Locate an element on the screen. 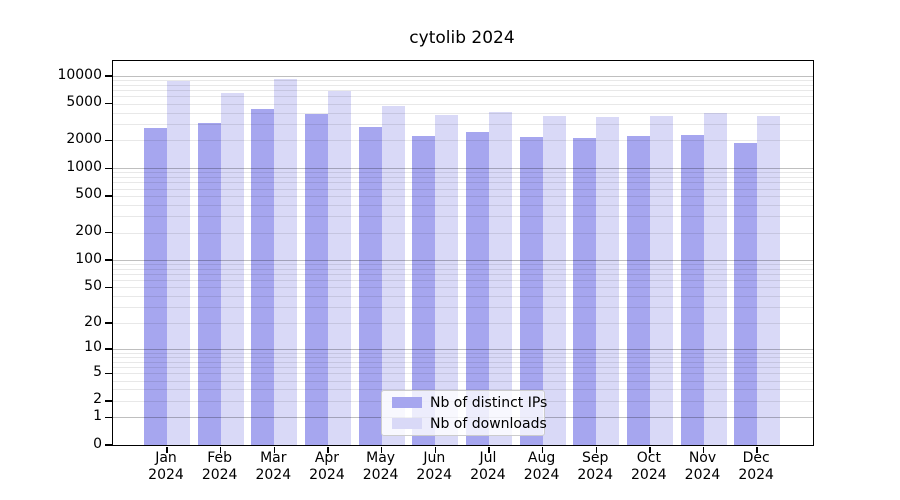  y-tick-label: 200 is located at coordinates (88, 231).